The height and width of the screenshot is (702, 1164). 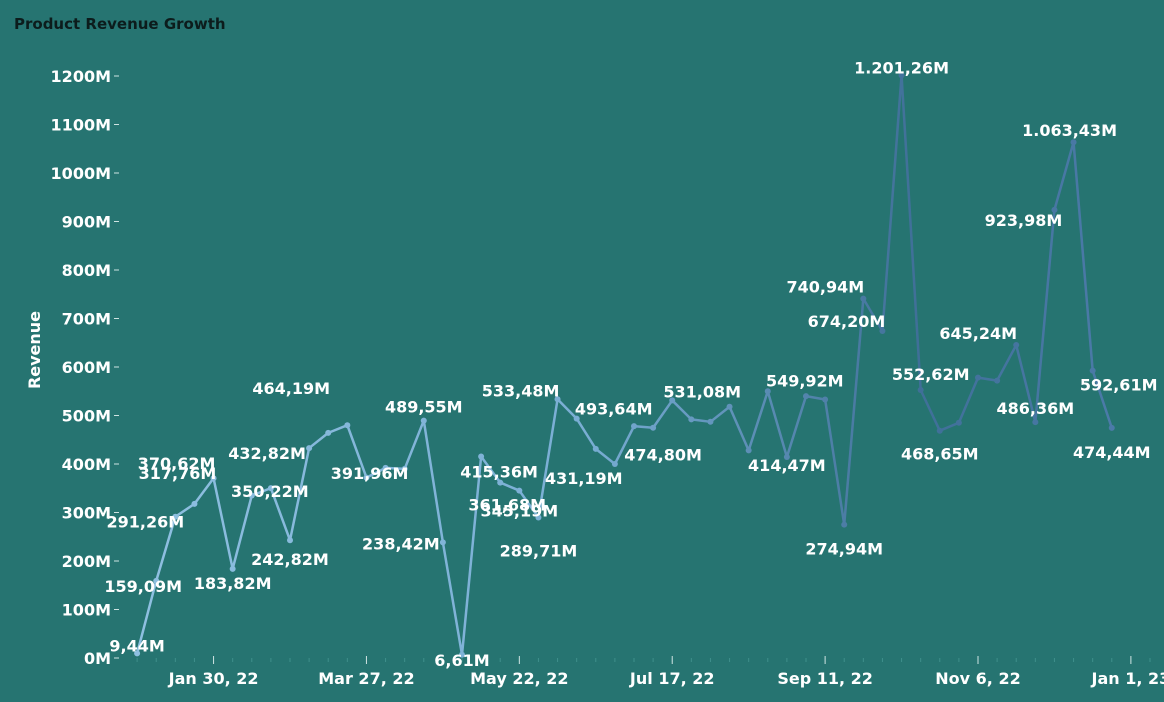 What do you see at coordinates (672, 678) in the screenshot?
I see `x-tick-label: Jul 17, 22` at bounding box center [672, 678].